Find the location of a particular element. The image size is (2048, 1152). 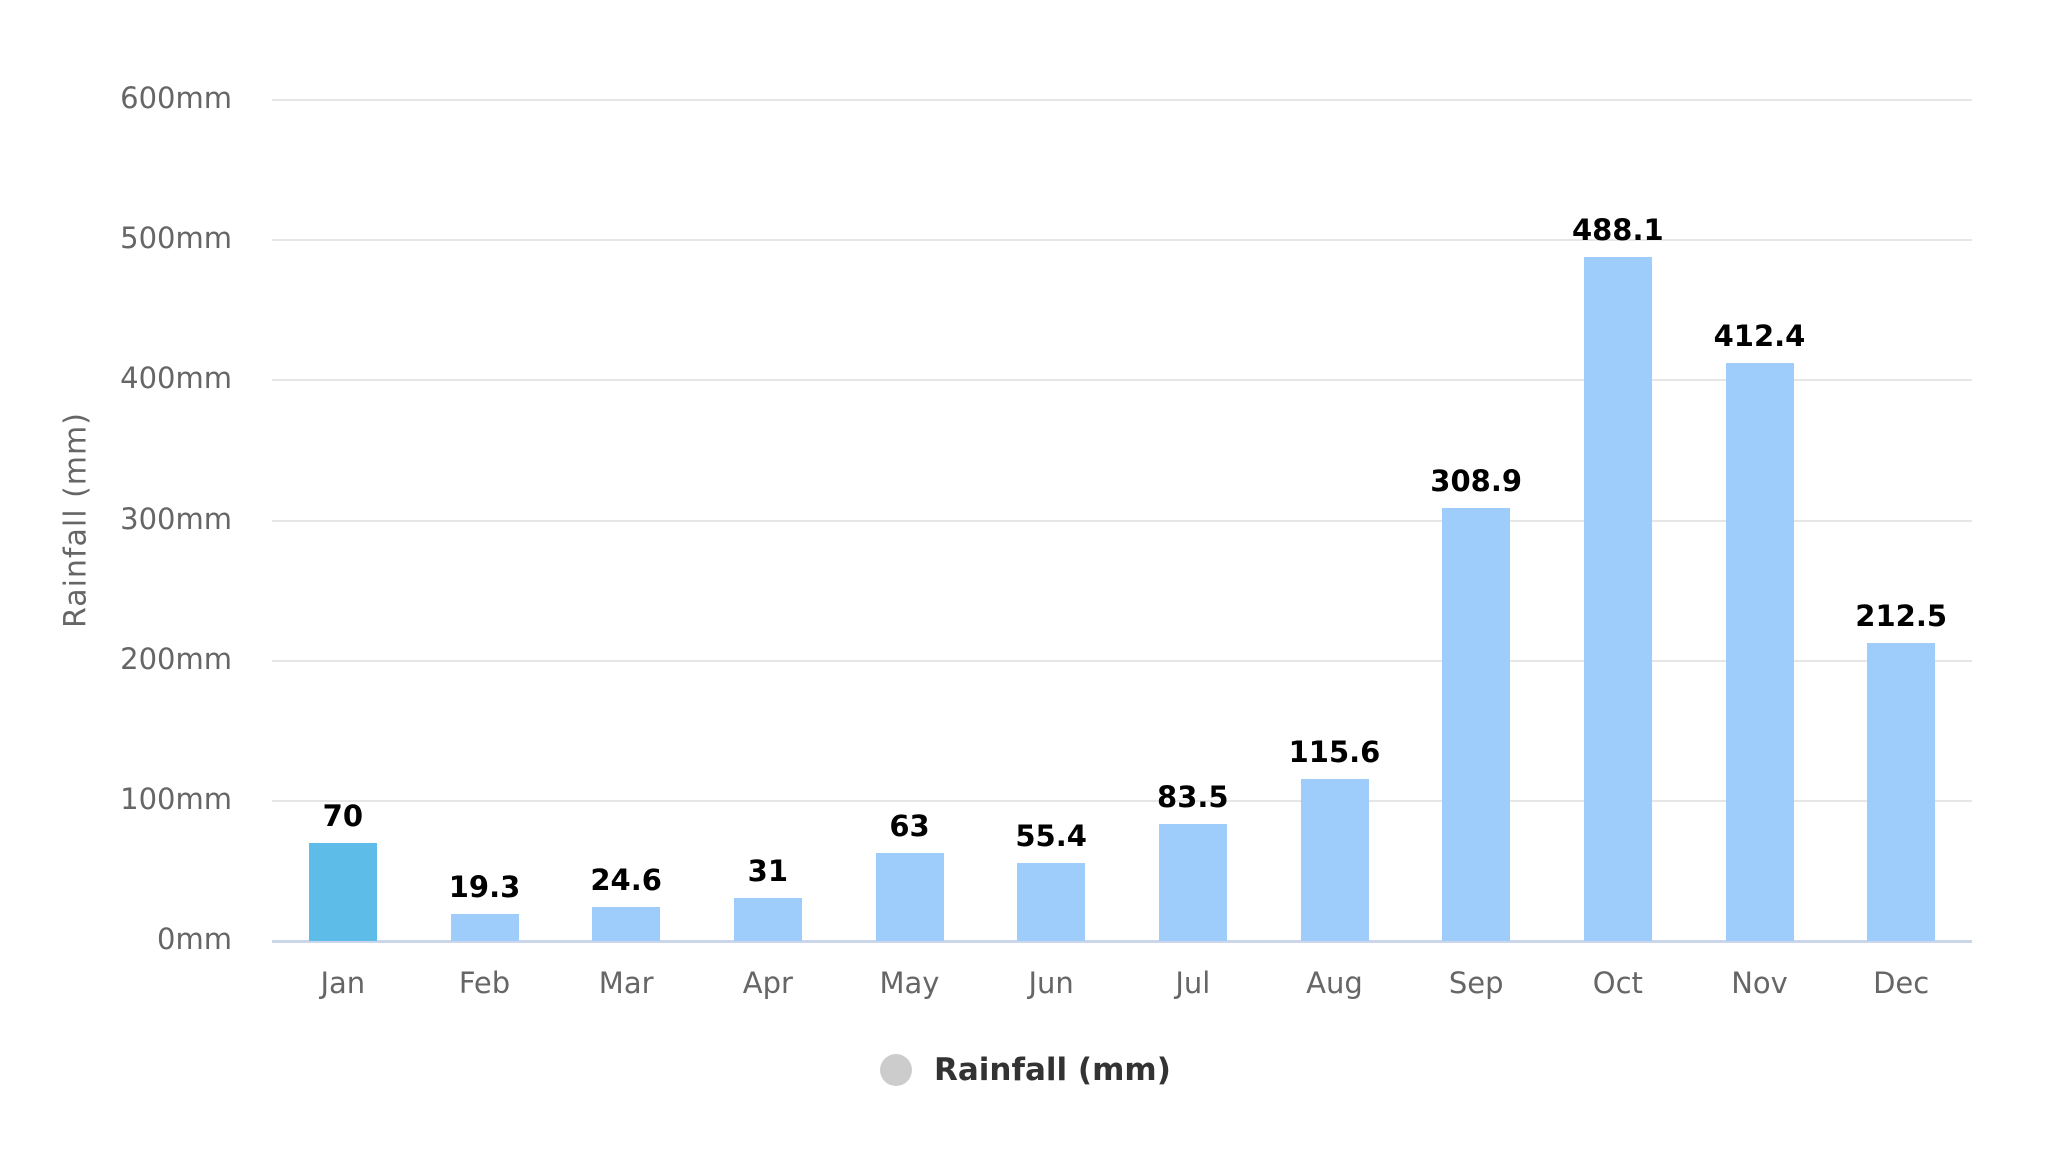

x-axis-line is located at coordinates (1122, 941).